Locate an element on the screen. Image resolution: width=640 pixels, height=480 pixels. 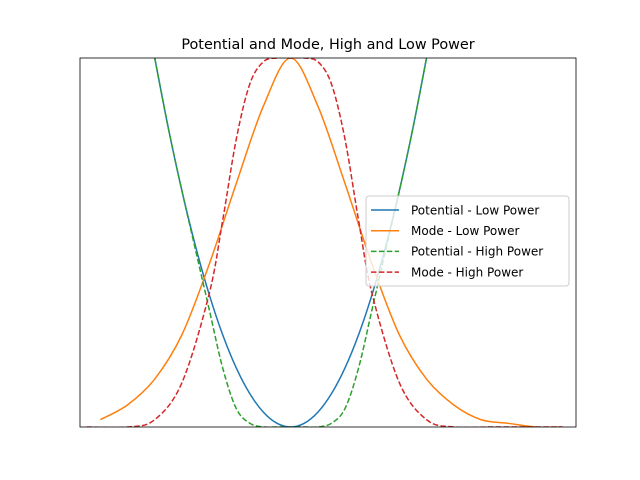
legend-label-2: Mode - Low Power is located at coordinates (465, 231).